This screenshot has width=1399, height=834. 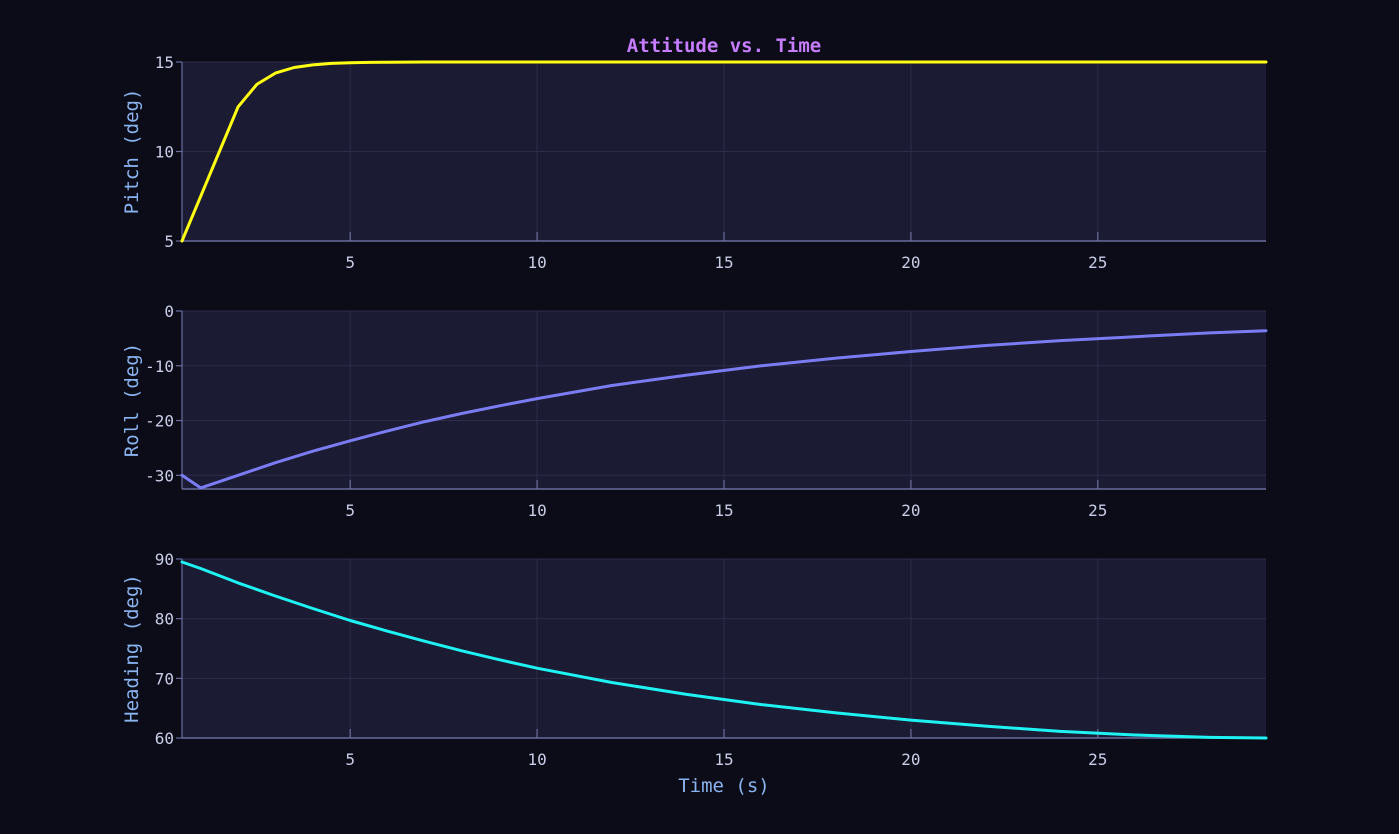 I want to click on x-axis-label: Time (s), so click(x=724, y=786).